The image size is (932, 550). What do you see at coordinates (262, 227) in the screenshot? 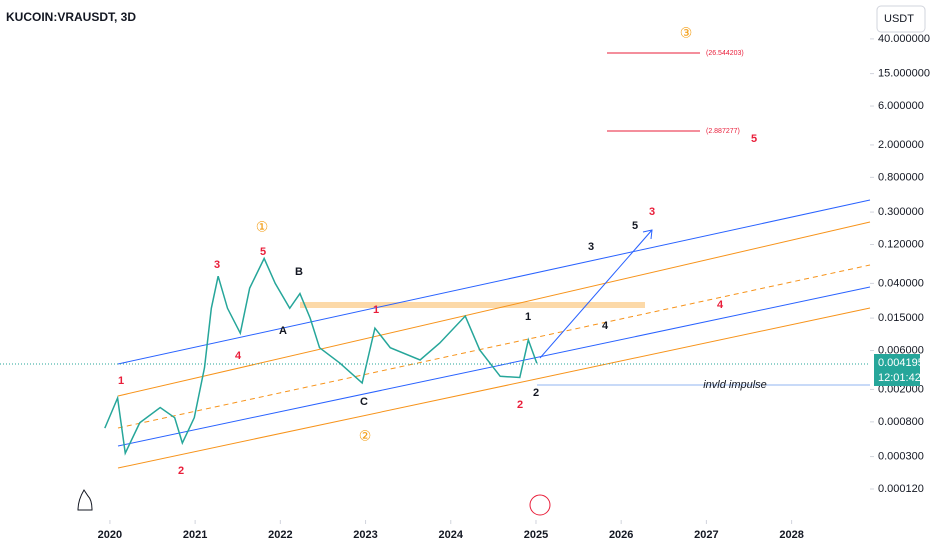
I see `wave-label: ①` at bounding box center [262, 227].